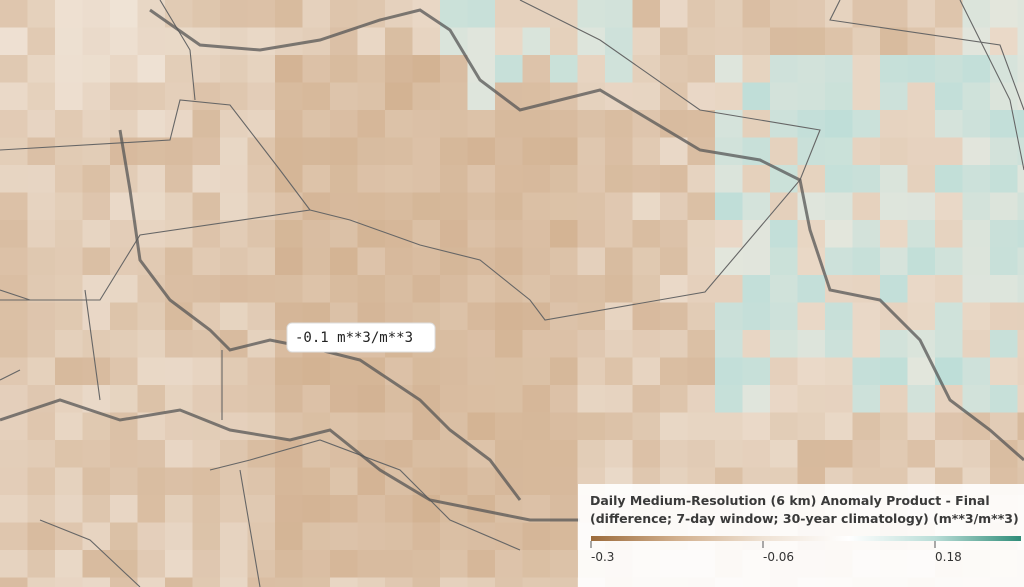  I want to click on colorbar, so click(806, 538).